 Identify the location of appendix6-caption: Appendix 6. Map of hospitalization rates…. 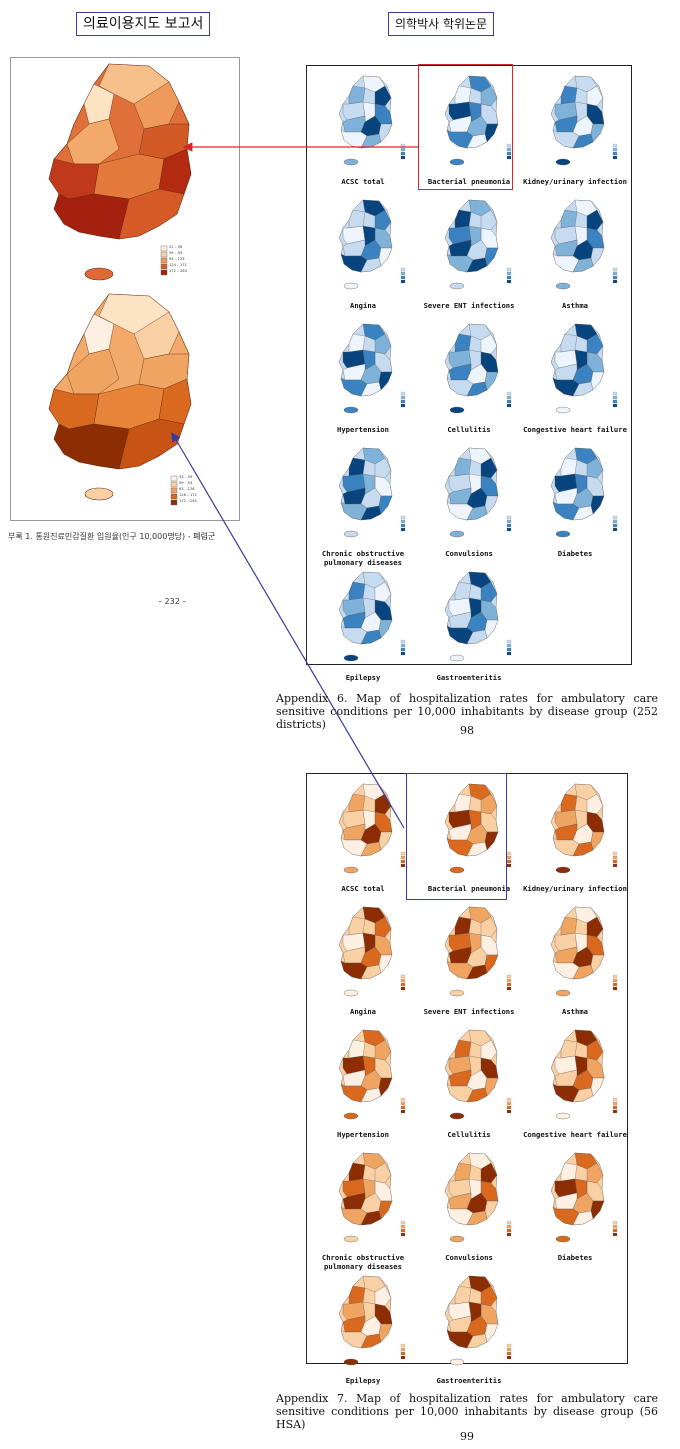
(467, 711).